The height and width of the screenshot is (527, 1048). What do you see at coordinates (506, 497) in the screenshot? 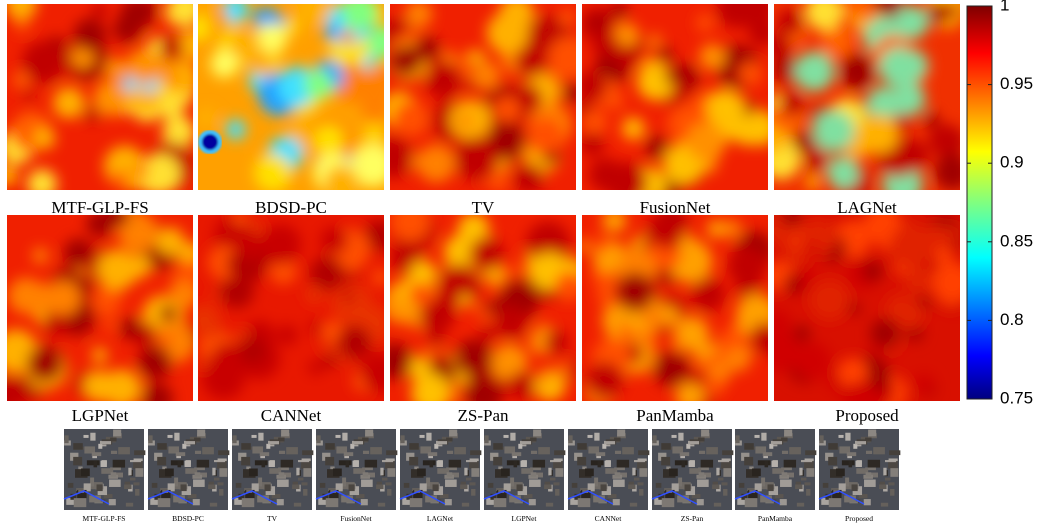
I see `thumbnail-road` at bounding box center [506, 497].